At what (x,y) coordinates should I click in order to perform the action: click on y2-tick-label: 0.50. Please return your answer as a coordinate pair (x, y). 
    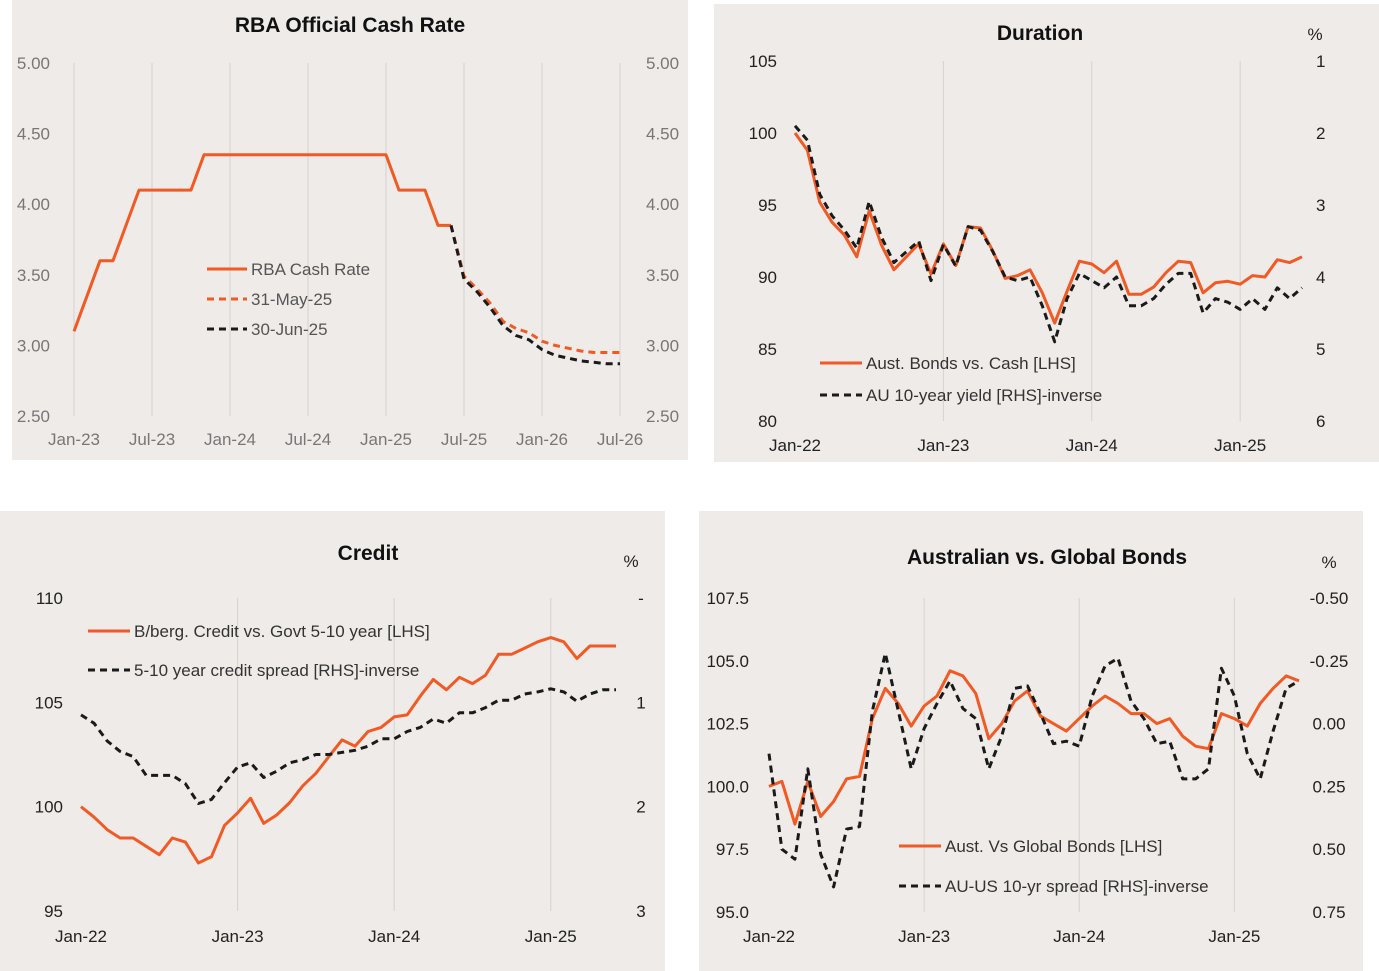
    Looking at the image, I should click on (1328, 849).